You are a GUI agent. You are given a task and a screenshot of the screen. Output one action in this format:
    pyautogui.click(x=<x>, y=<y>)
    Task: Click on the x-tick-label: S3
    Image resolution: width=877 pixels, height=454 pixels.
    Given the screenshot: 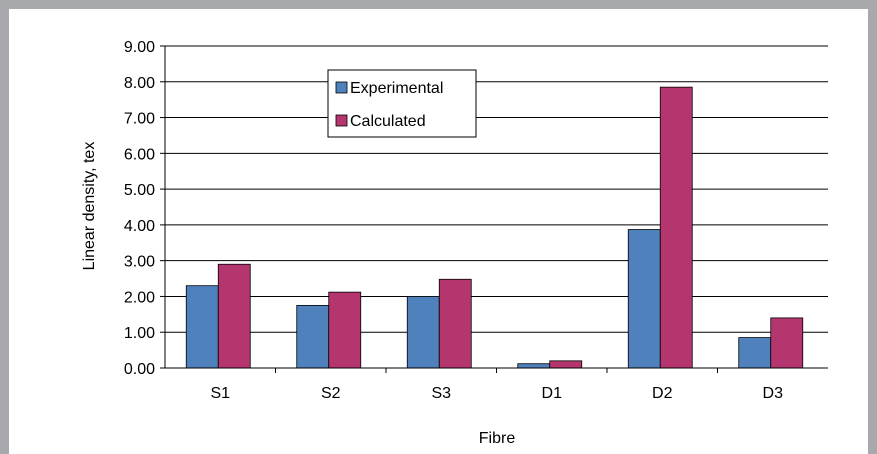 What is the action you would take?
    pyautogui.click(x=441, y=393)
    